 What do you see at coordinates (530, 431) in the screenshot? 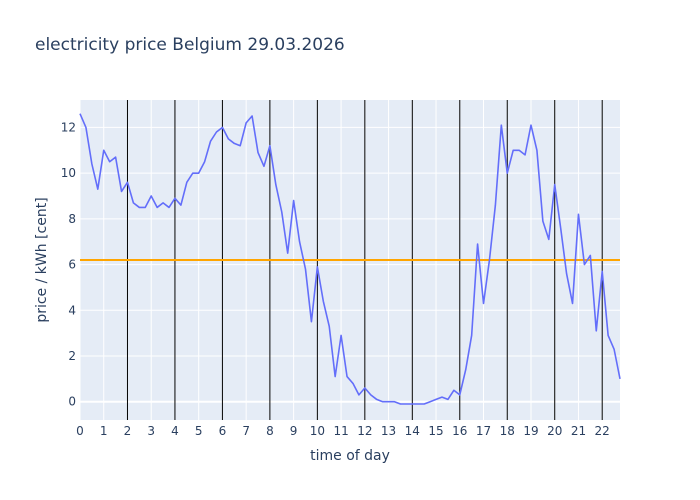
I see `x-tick-label: 19` at bounding box center [530, 431].